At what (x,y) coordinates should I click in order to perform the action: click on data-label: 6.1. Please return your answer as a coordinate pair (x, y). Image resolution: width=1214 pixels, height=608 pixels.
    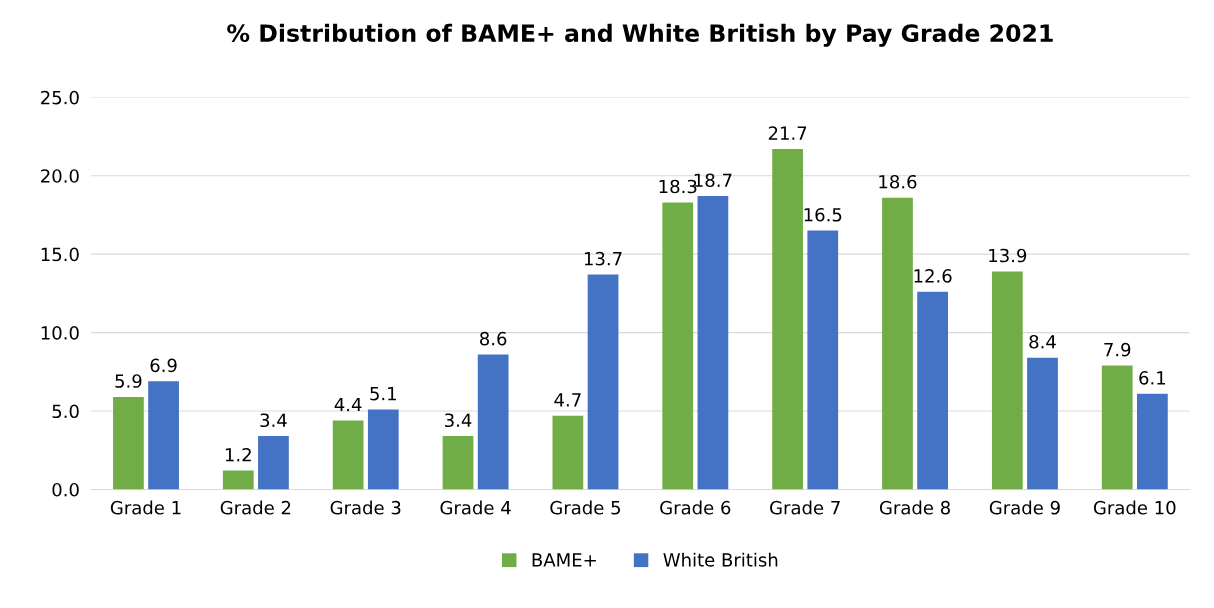
    Looking at the image, I should click on (1152, 378).